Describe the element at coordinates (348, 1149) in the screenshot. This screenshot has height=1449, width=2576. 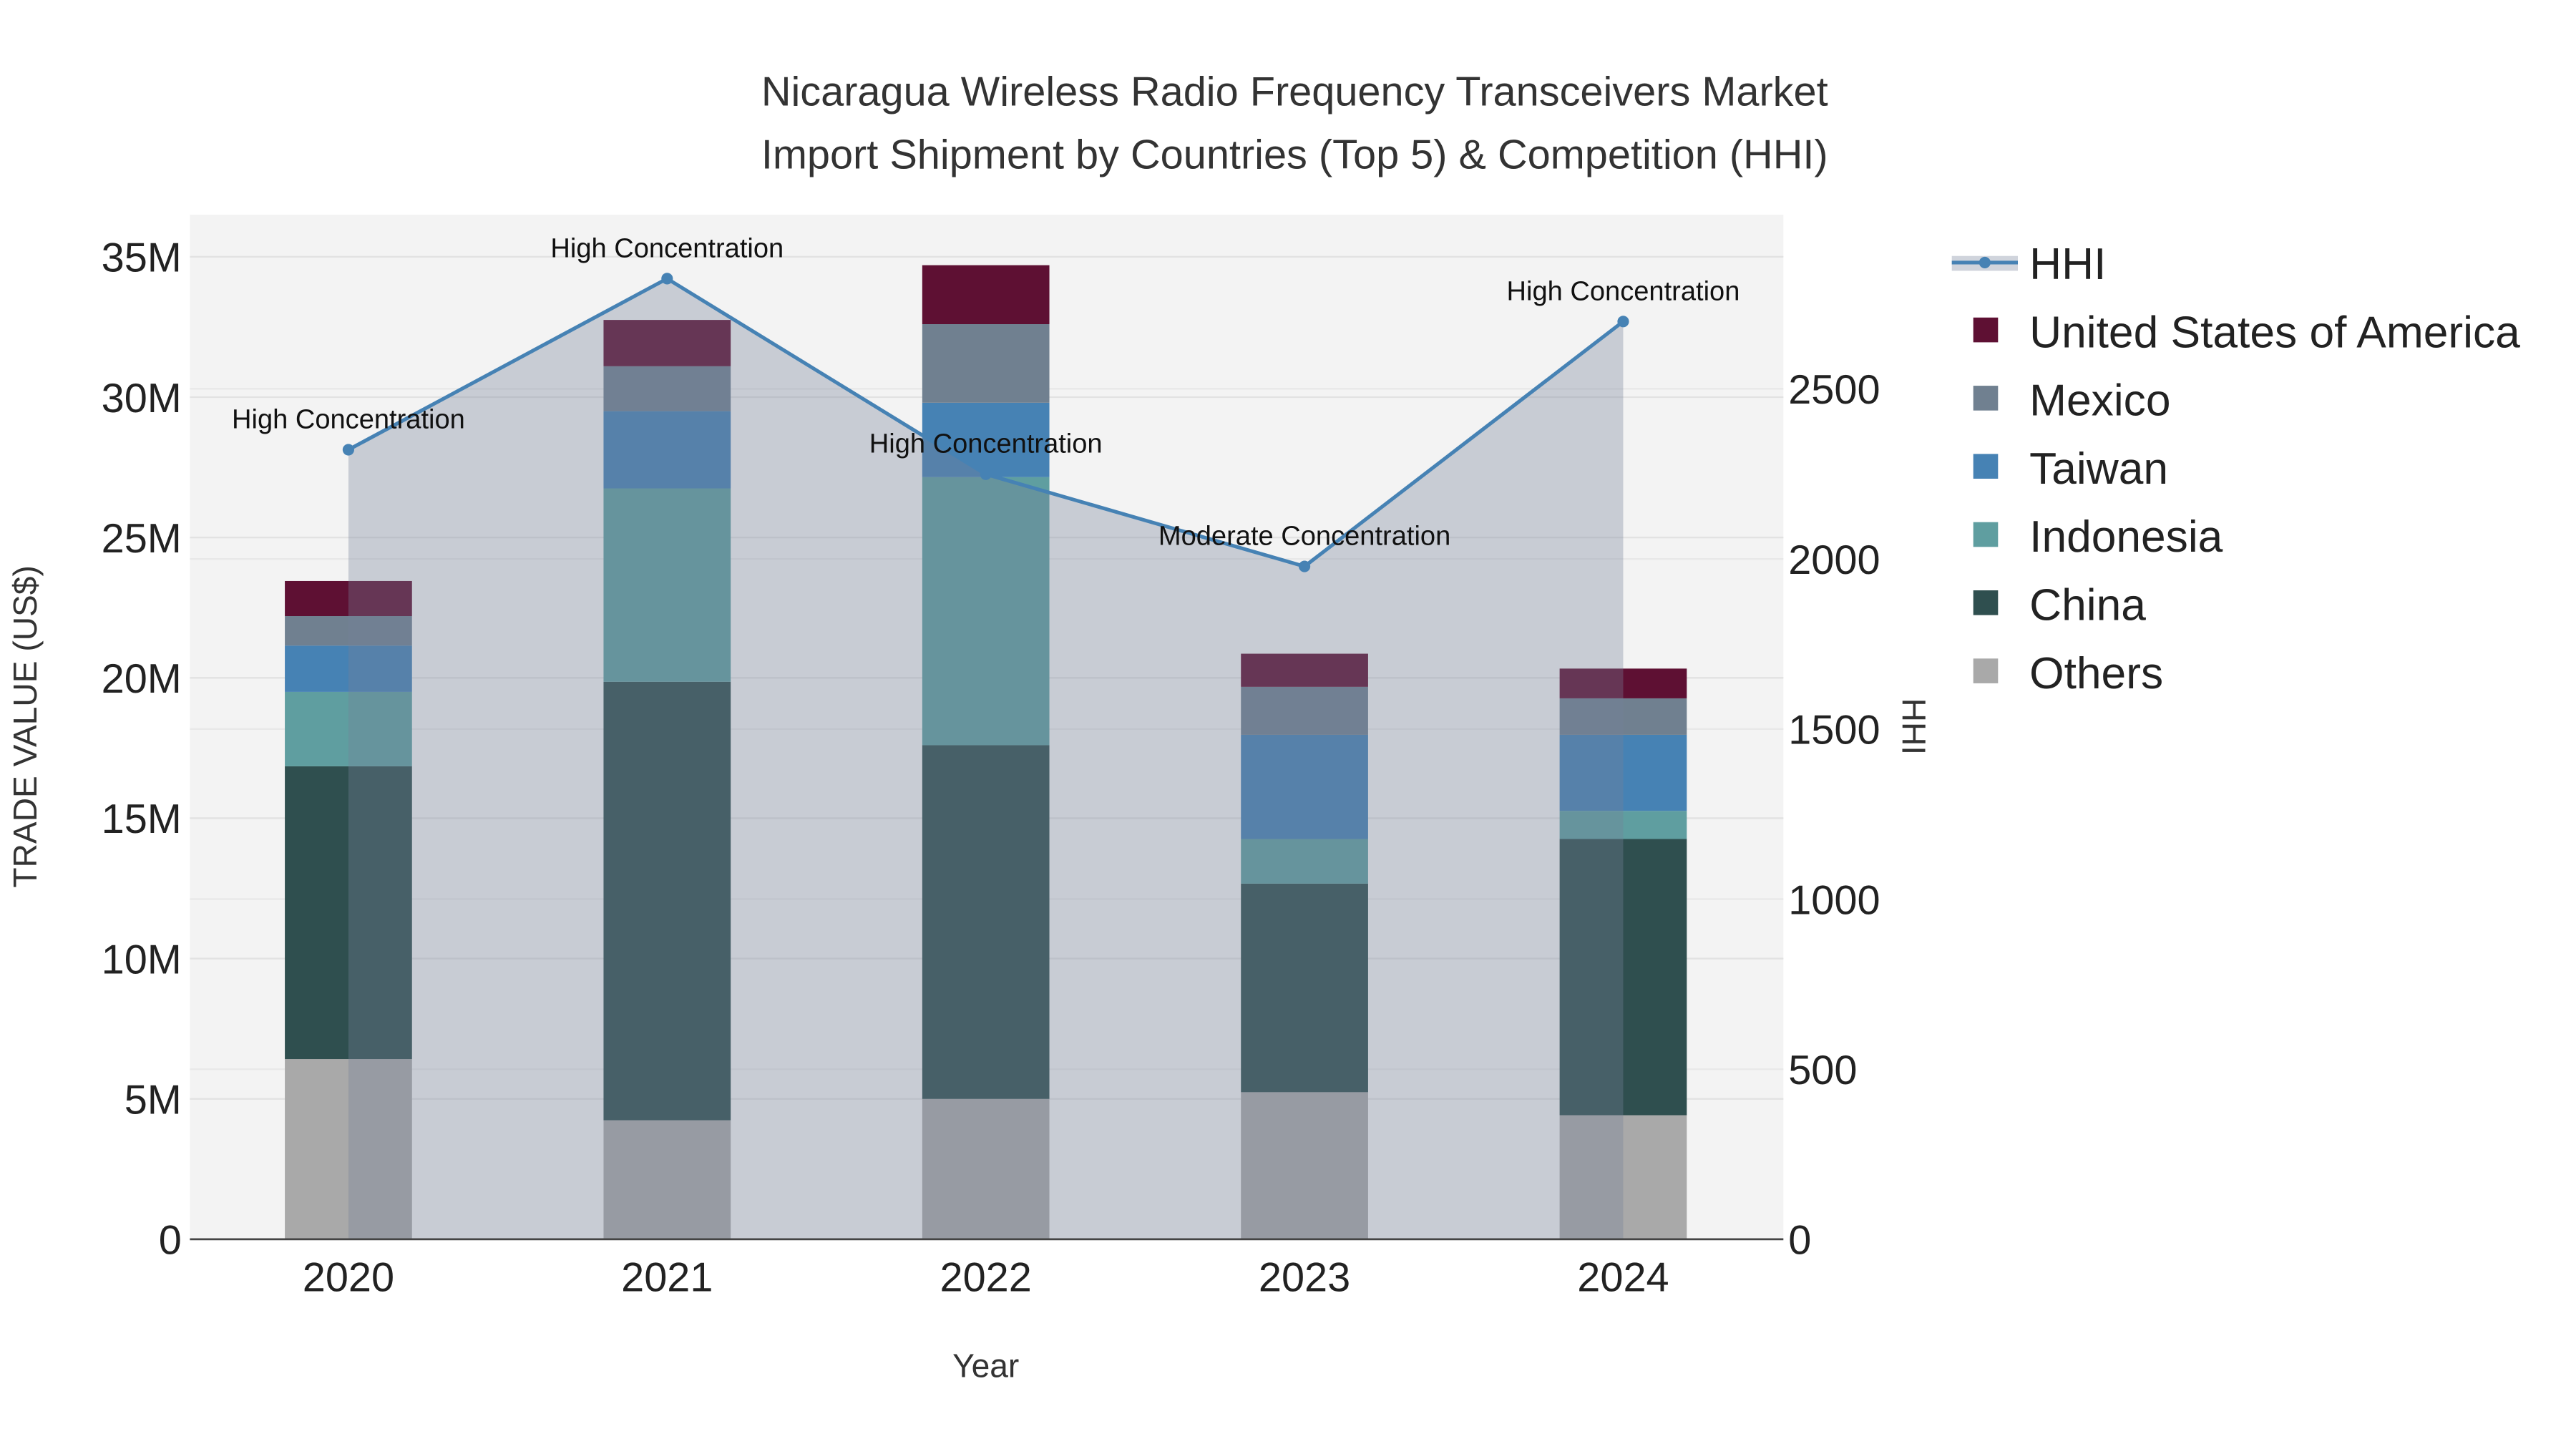
I see `bar-others-2020` at that location.